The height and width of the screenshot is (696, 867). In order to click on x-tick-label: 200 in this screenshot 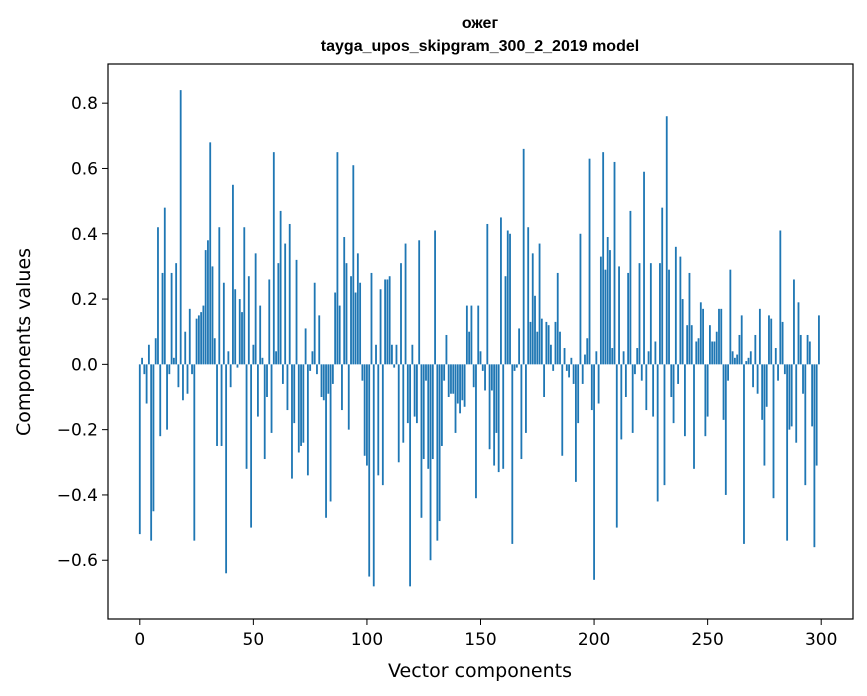, I will do `click(594, 640)`.